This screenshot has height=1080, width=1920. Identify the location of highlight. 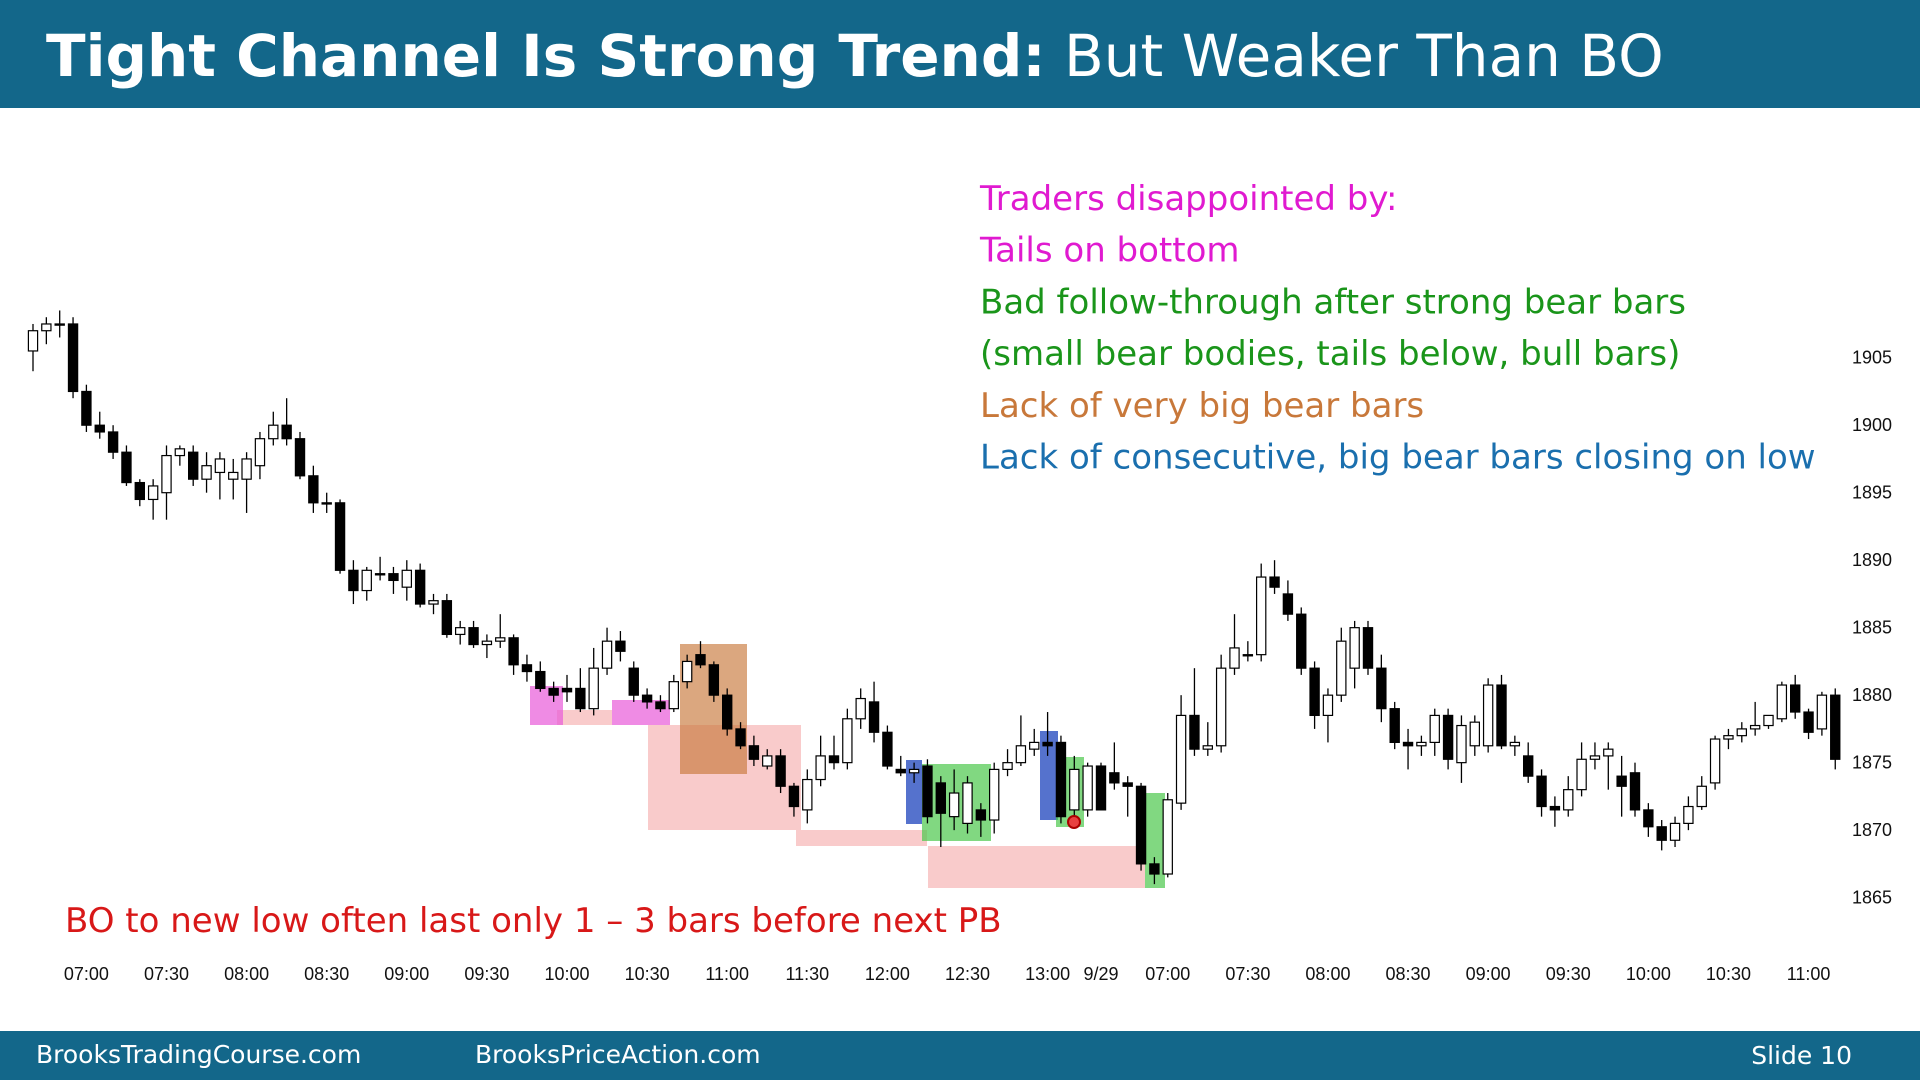
(1049, 775).